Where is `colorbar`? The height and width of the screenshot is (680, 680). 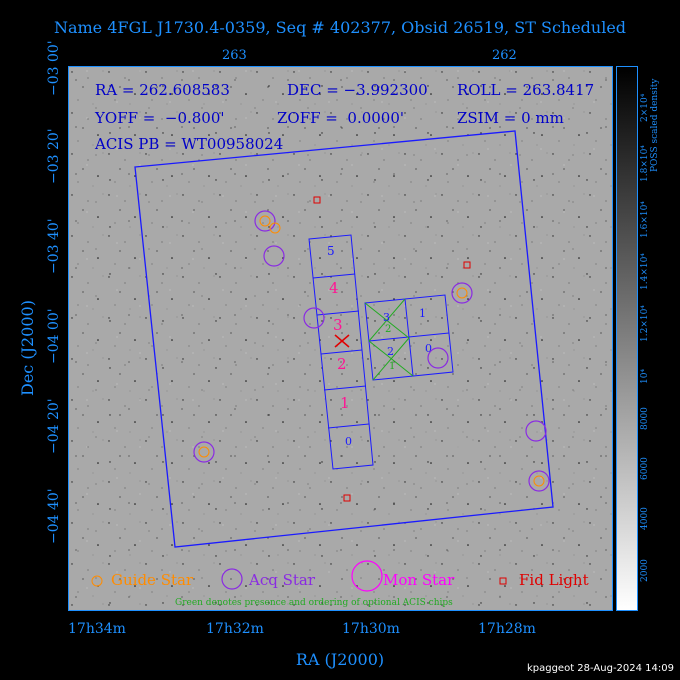 colorbar is located at coordinates (627, 338).